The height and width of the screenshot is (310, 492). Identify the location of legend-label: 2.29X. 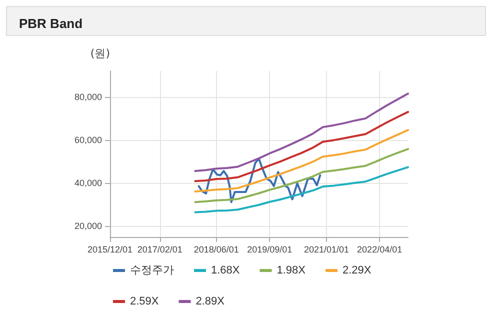
(357, 270).